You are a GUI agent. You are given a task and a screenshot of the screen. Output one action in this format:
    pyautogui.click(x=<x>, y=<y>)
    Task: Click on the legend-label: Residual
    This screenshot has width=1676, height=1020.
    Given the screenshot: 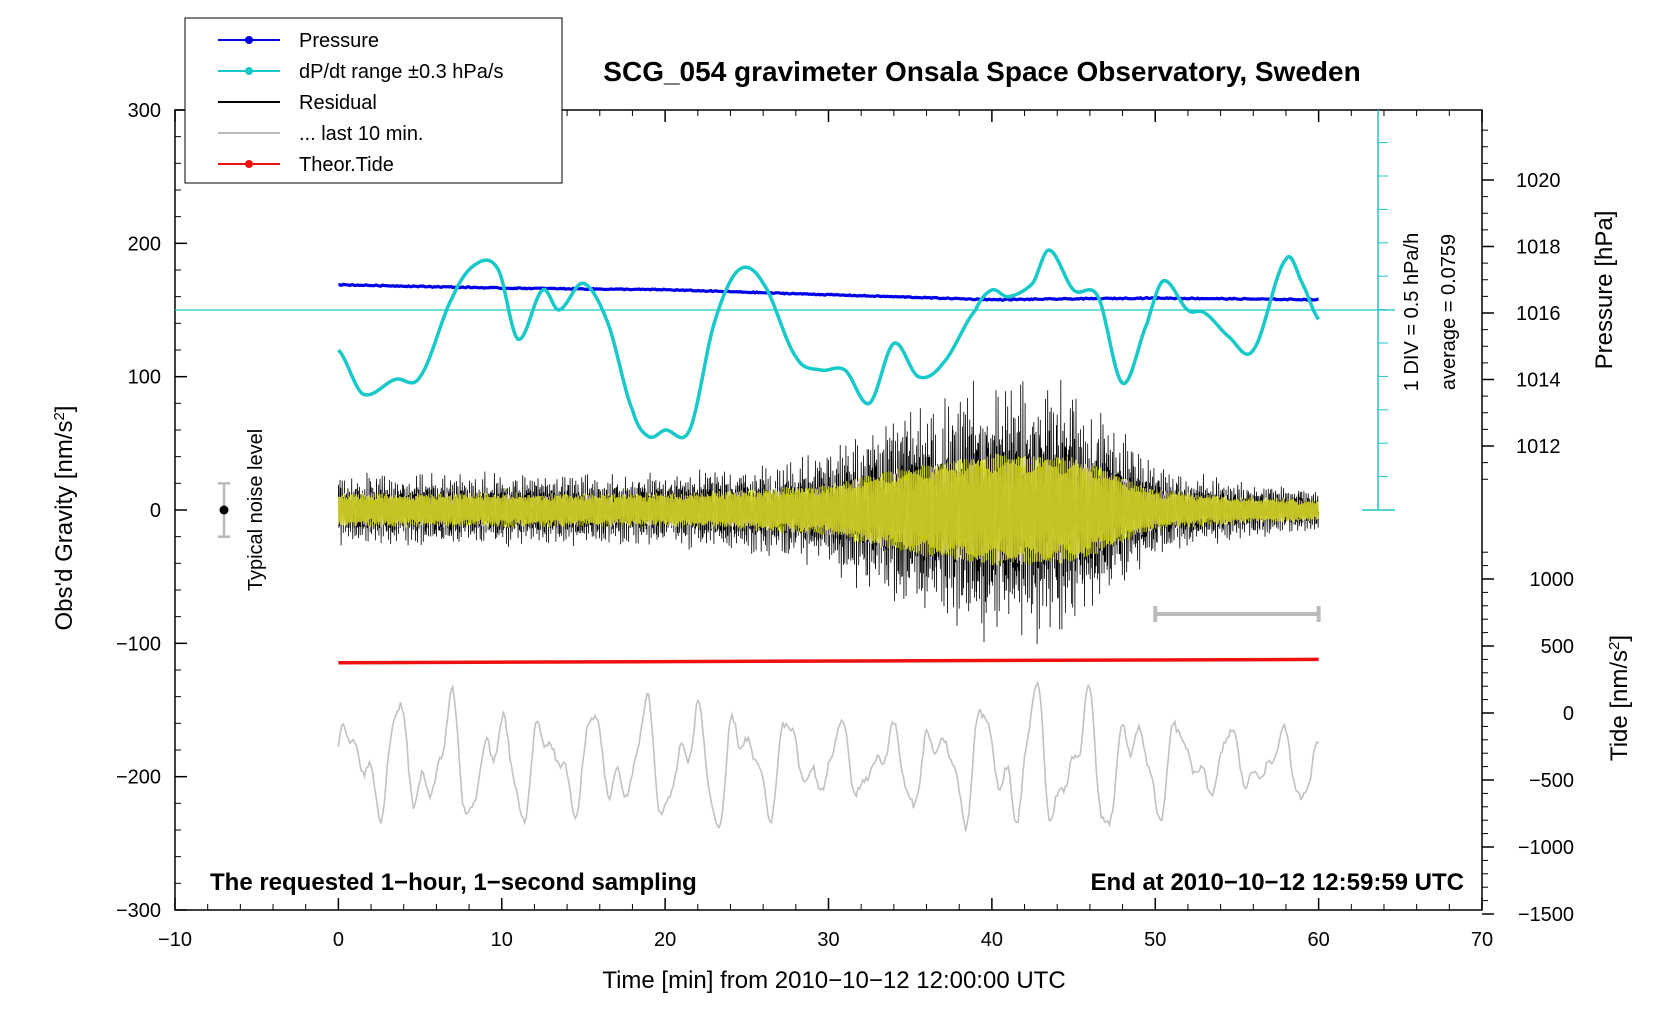 What is the action you would take?
    pyautogui.click(x=338, y=103)
    